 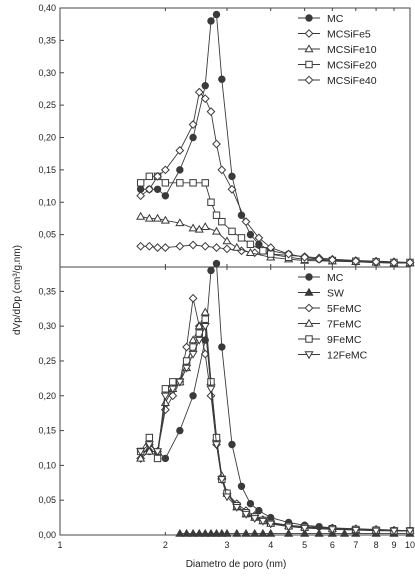 I want to click on x-tick-label: 1, so click(x=59, y=545).